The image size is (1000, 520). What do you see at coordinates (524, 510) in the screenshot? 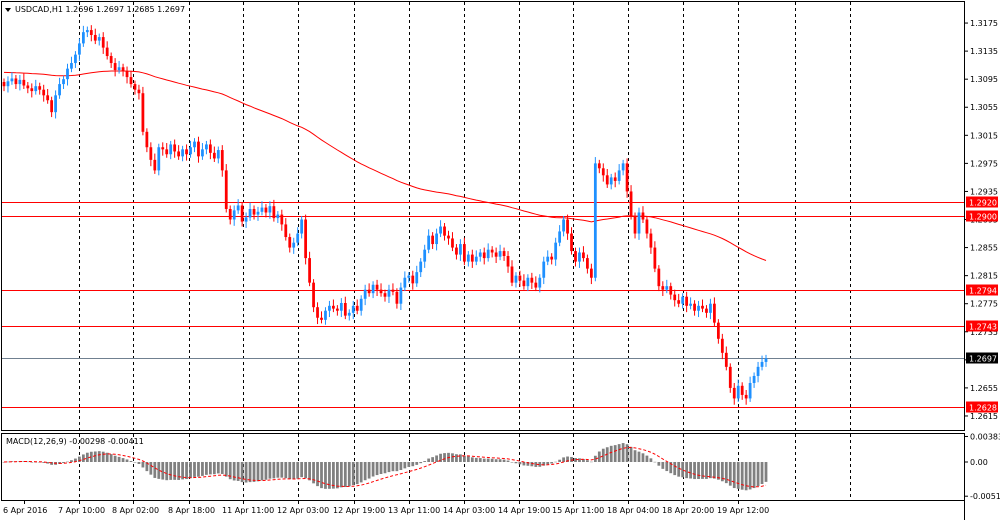
I see `time-tick-label: 14 Apr 19:00` at bounding box center [524, 510].